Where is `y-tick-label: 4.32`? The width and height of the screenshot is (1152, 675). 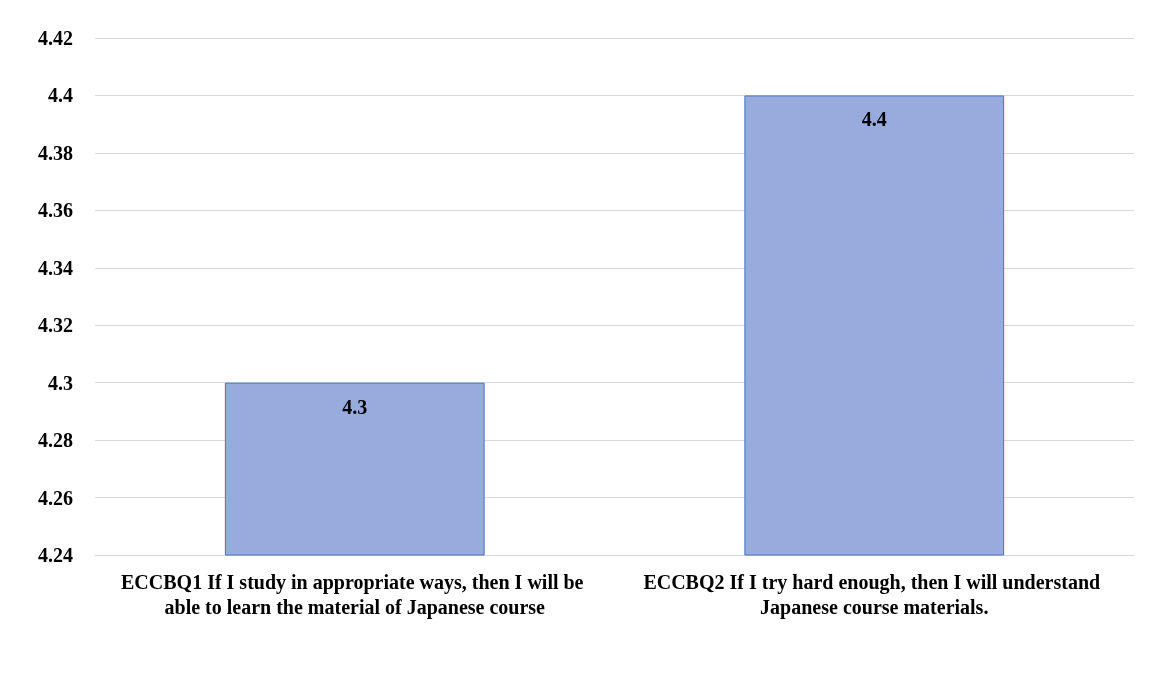
y-tick-label: 4.32 is located at coordinates (55, 325).